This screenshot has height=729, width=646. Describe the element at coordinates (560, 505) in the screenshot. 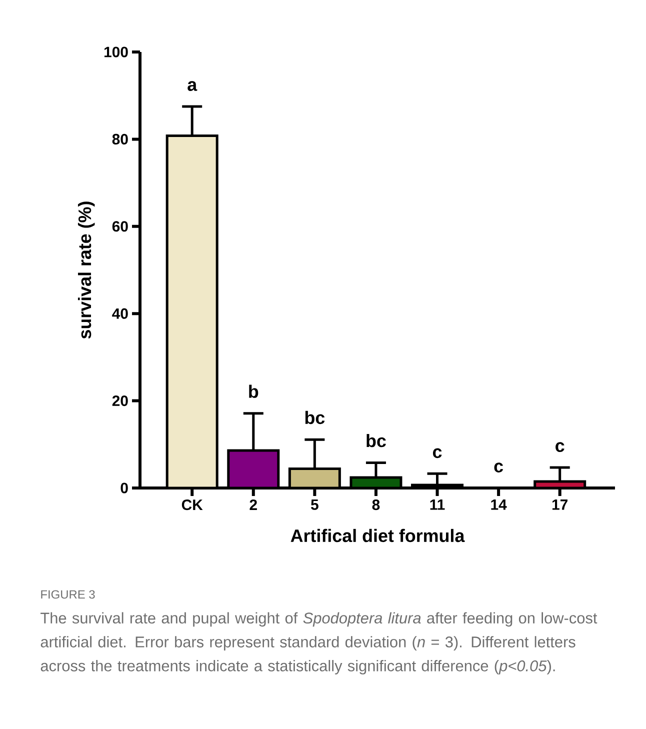

I see `x-tick-label: 17` at that location.